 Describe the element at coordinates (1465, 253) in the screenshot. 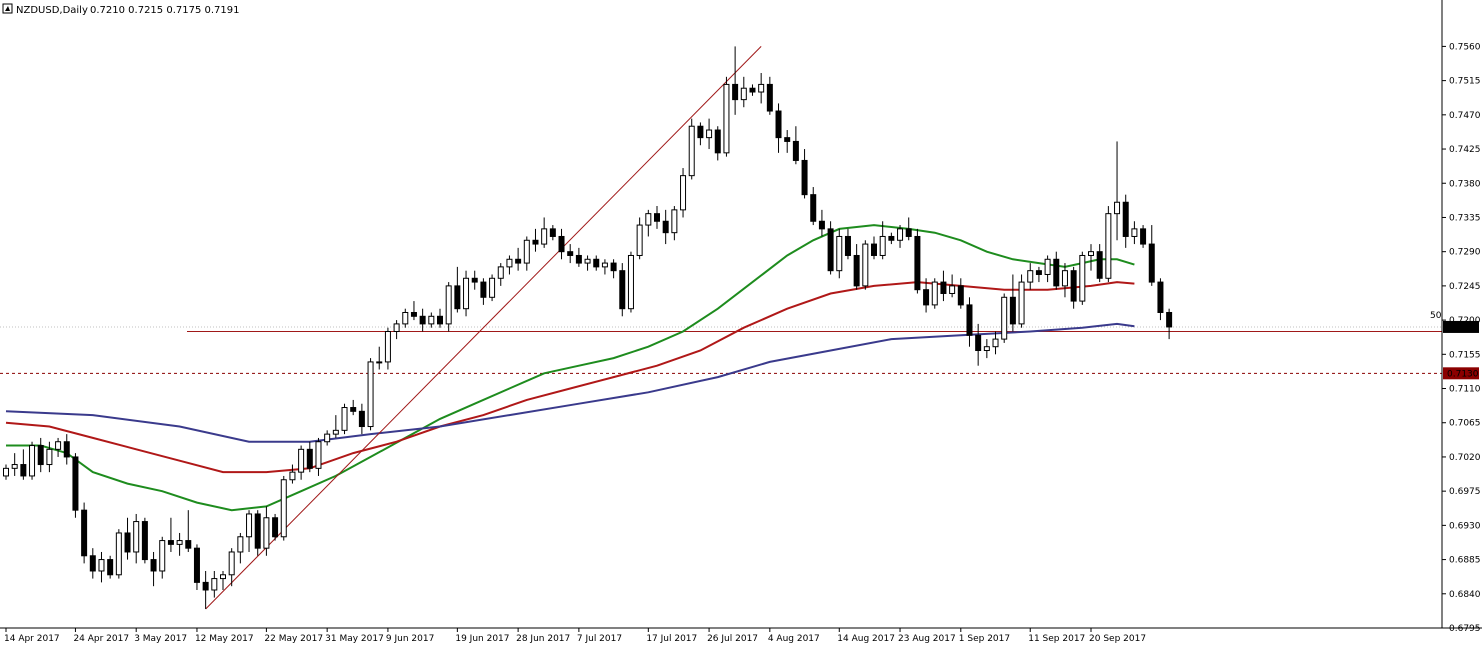

I see `y-tick-label: 0.7290` at that location.